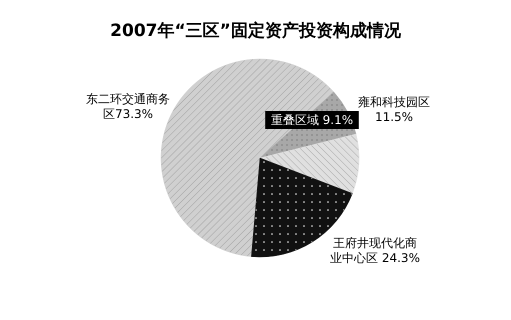  I want to click on chart-title: 2007年“三区”固定资产投资构成情况, so click(256, 31).